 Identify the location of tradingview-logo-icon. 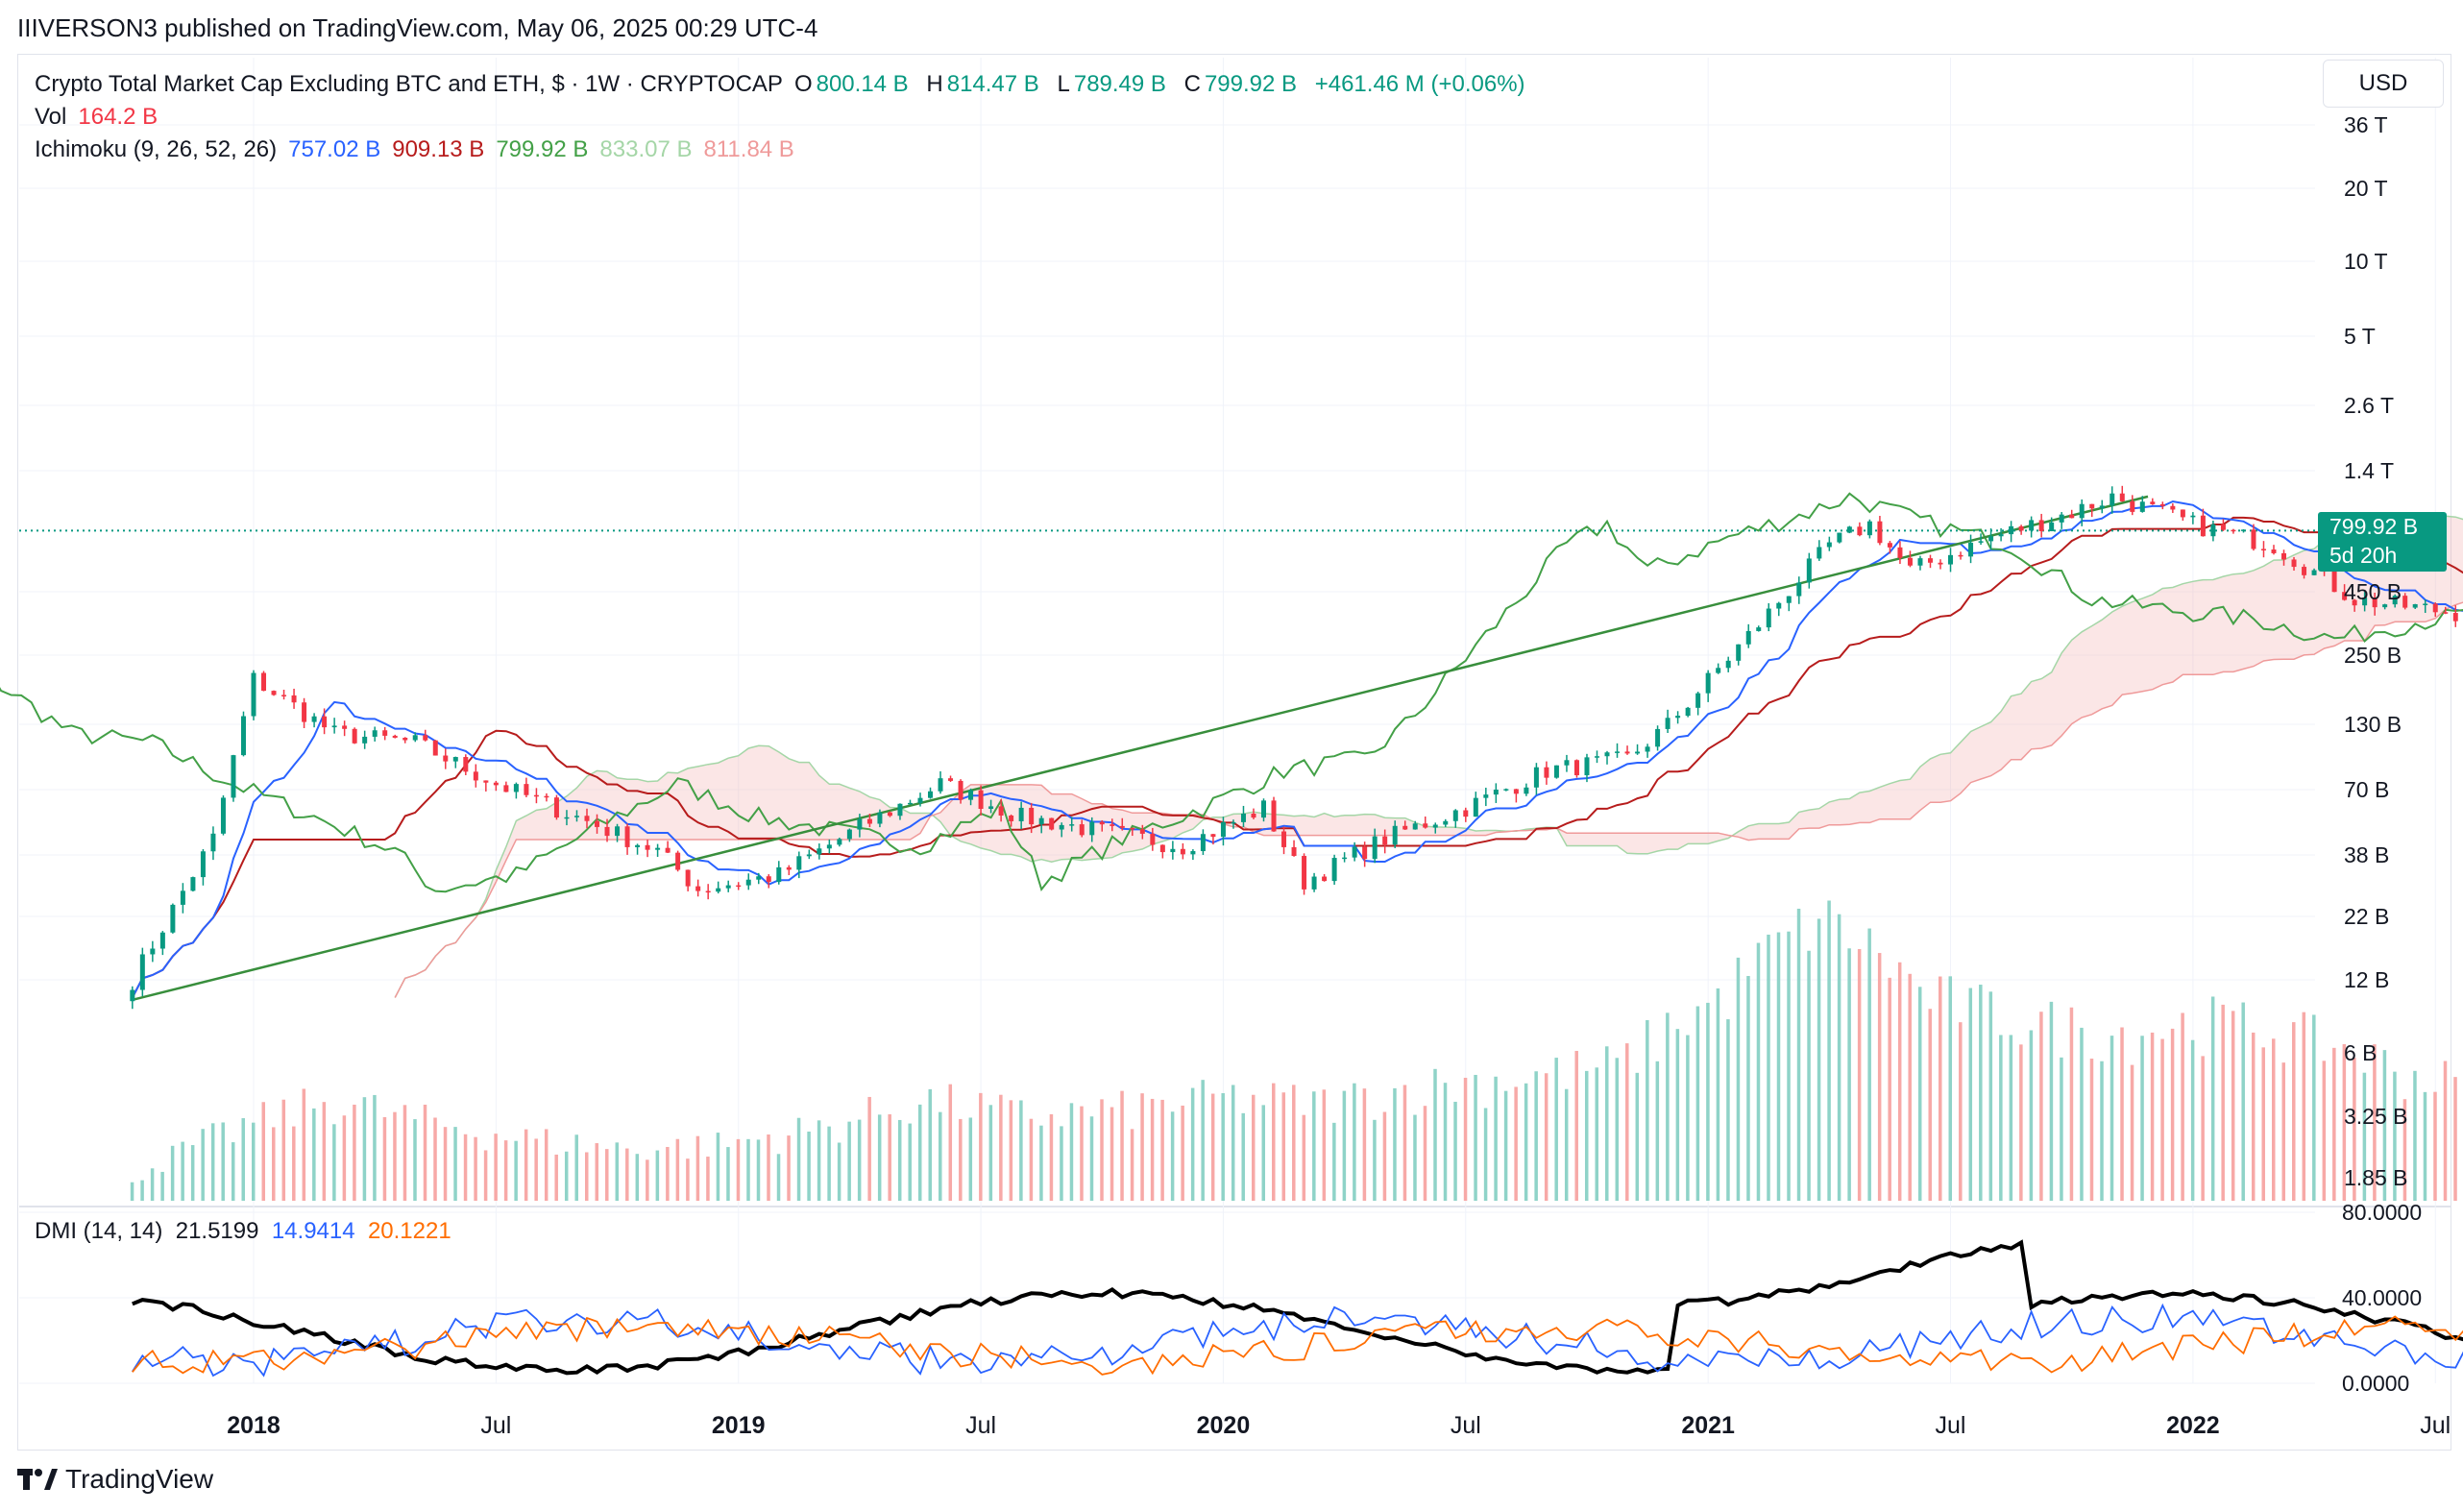
(37, 1479).